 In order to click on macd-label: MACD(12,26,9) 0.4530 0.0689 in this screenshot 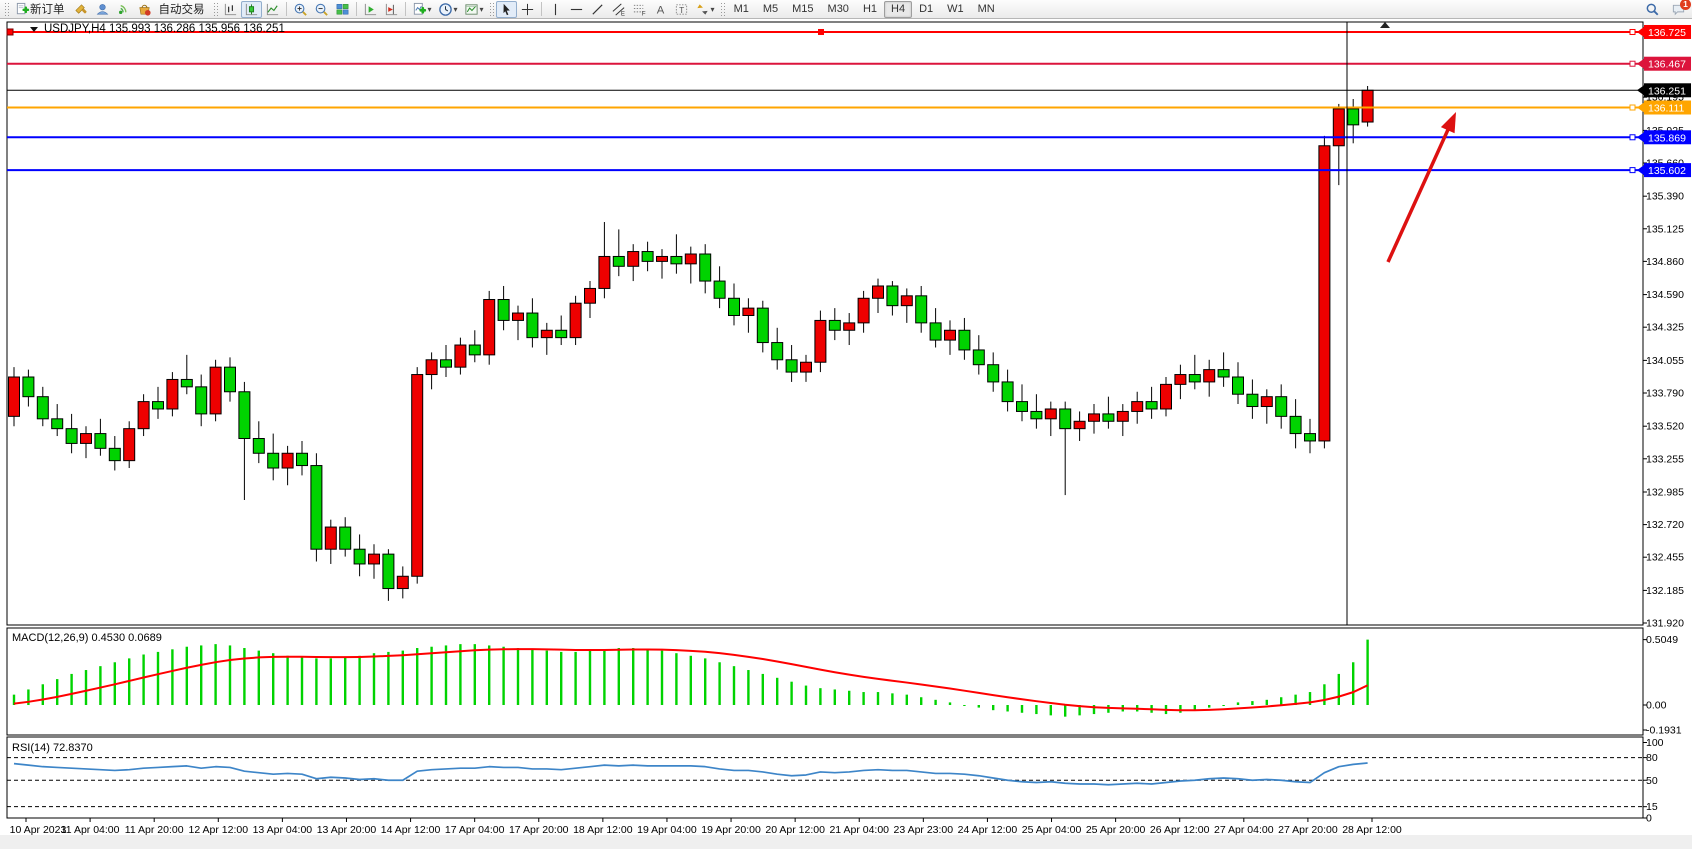, I will do `click(87, 638)`.